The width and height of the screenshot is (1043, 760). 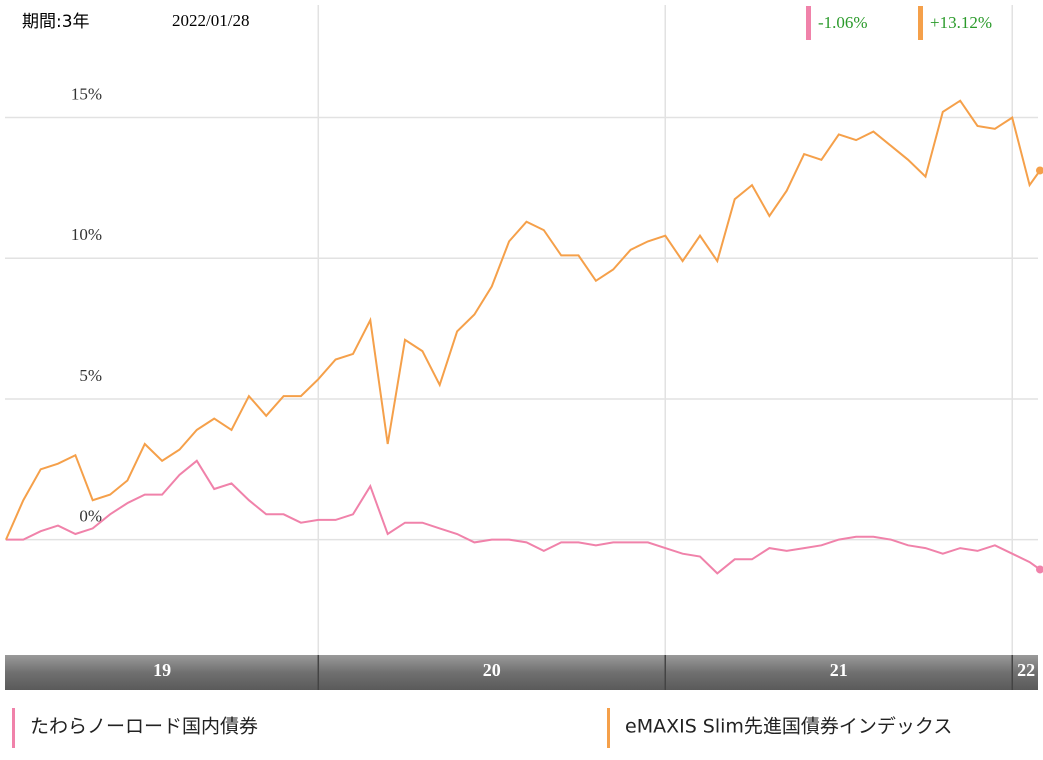 I want to click on y-tick-label: 15%, so click(x=86, y=93).